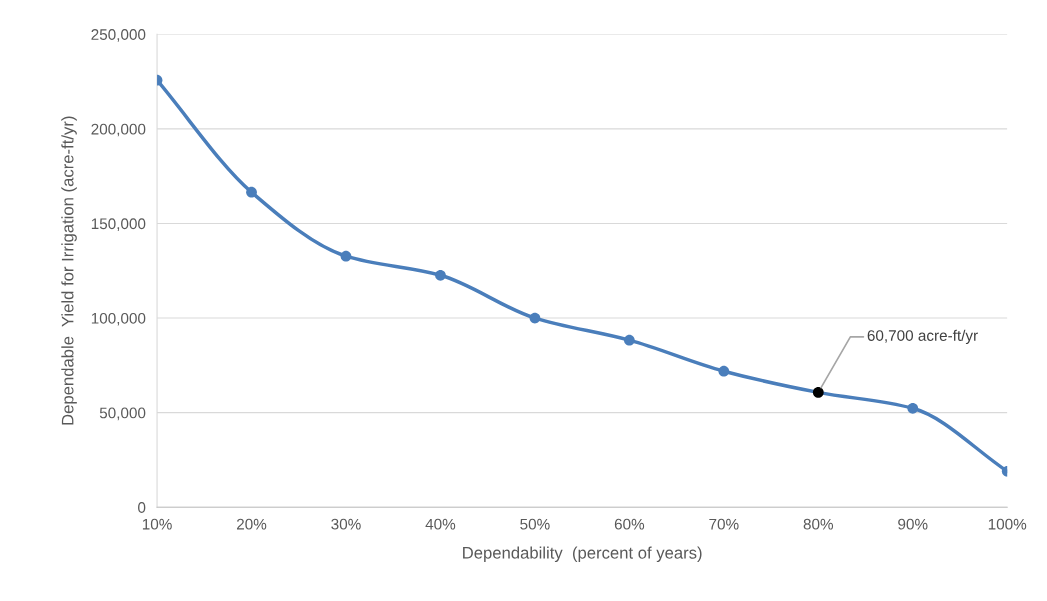 The image size is (1047, 601). Describe the element at coordinates (1007, 524) in the screenshot. I see `x-tick-label: 100%` at that location.